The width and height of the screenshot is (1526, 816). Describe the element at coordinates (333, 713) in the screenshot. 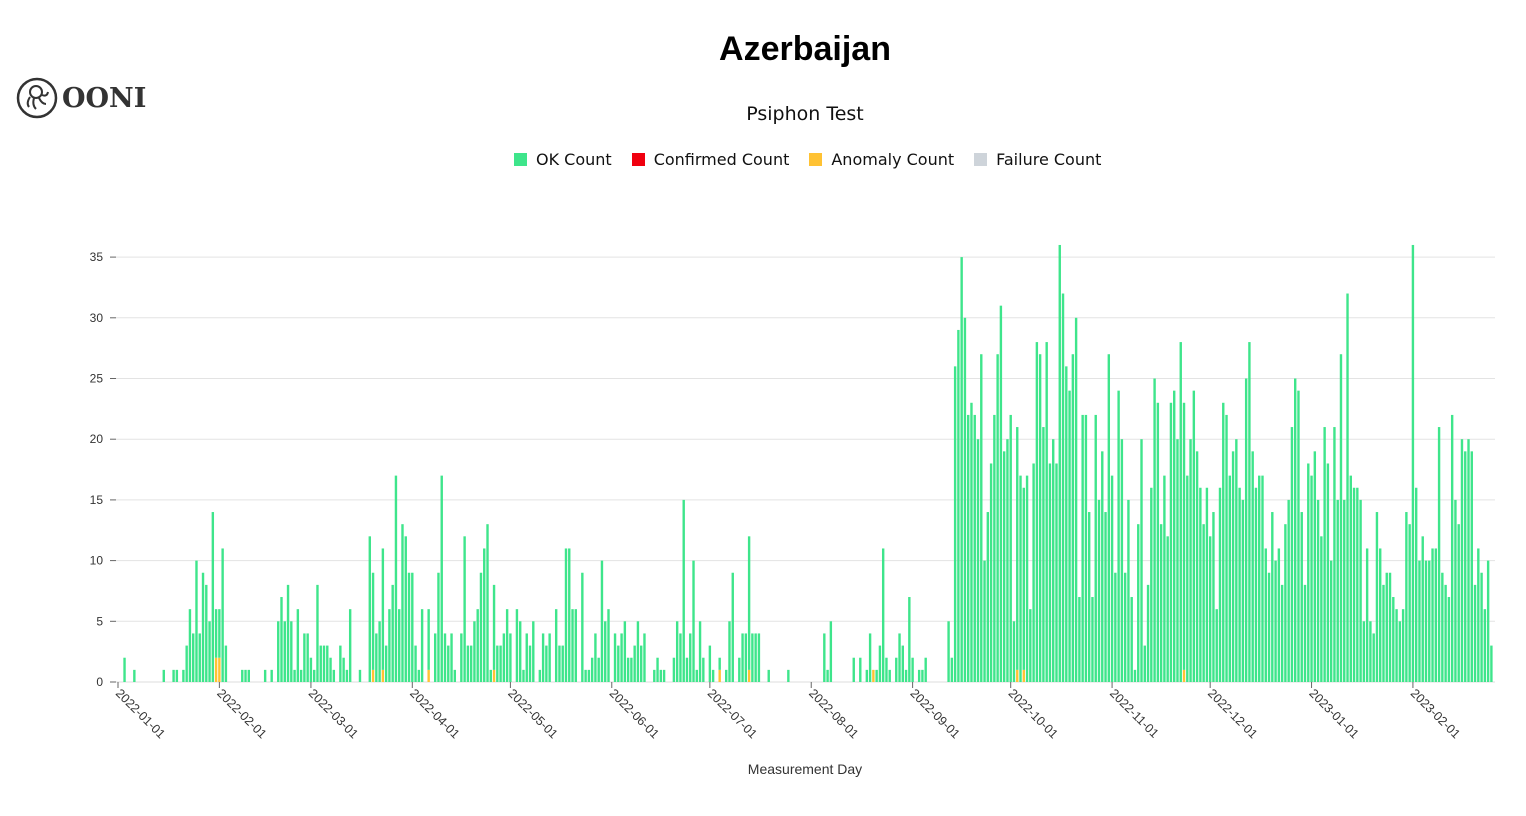

I see `x-tick-label: 2022-03-01` at that location.